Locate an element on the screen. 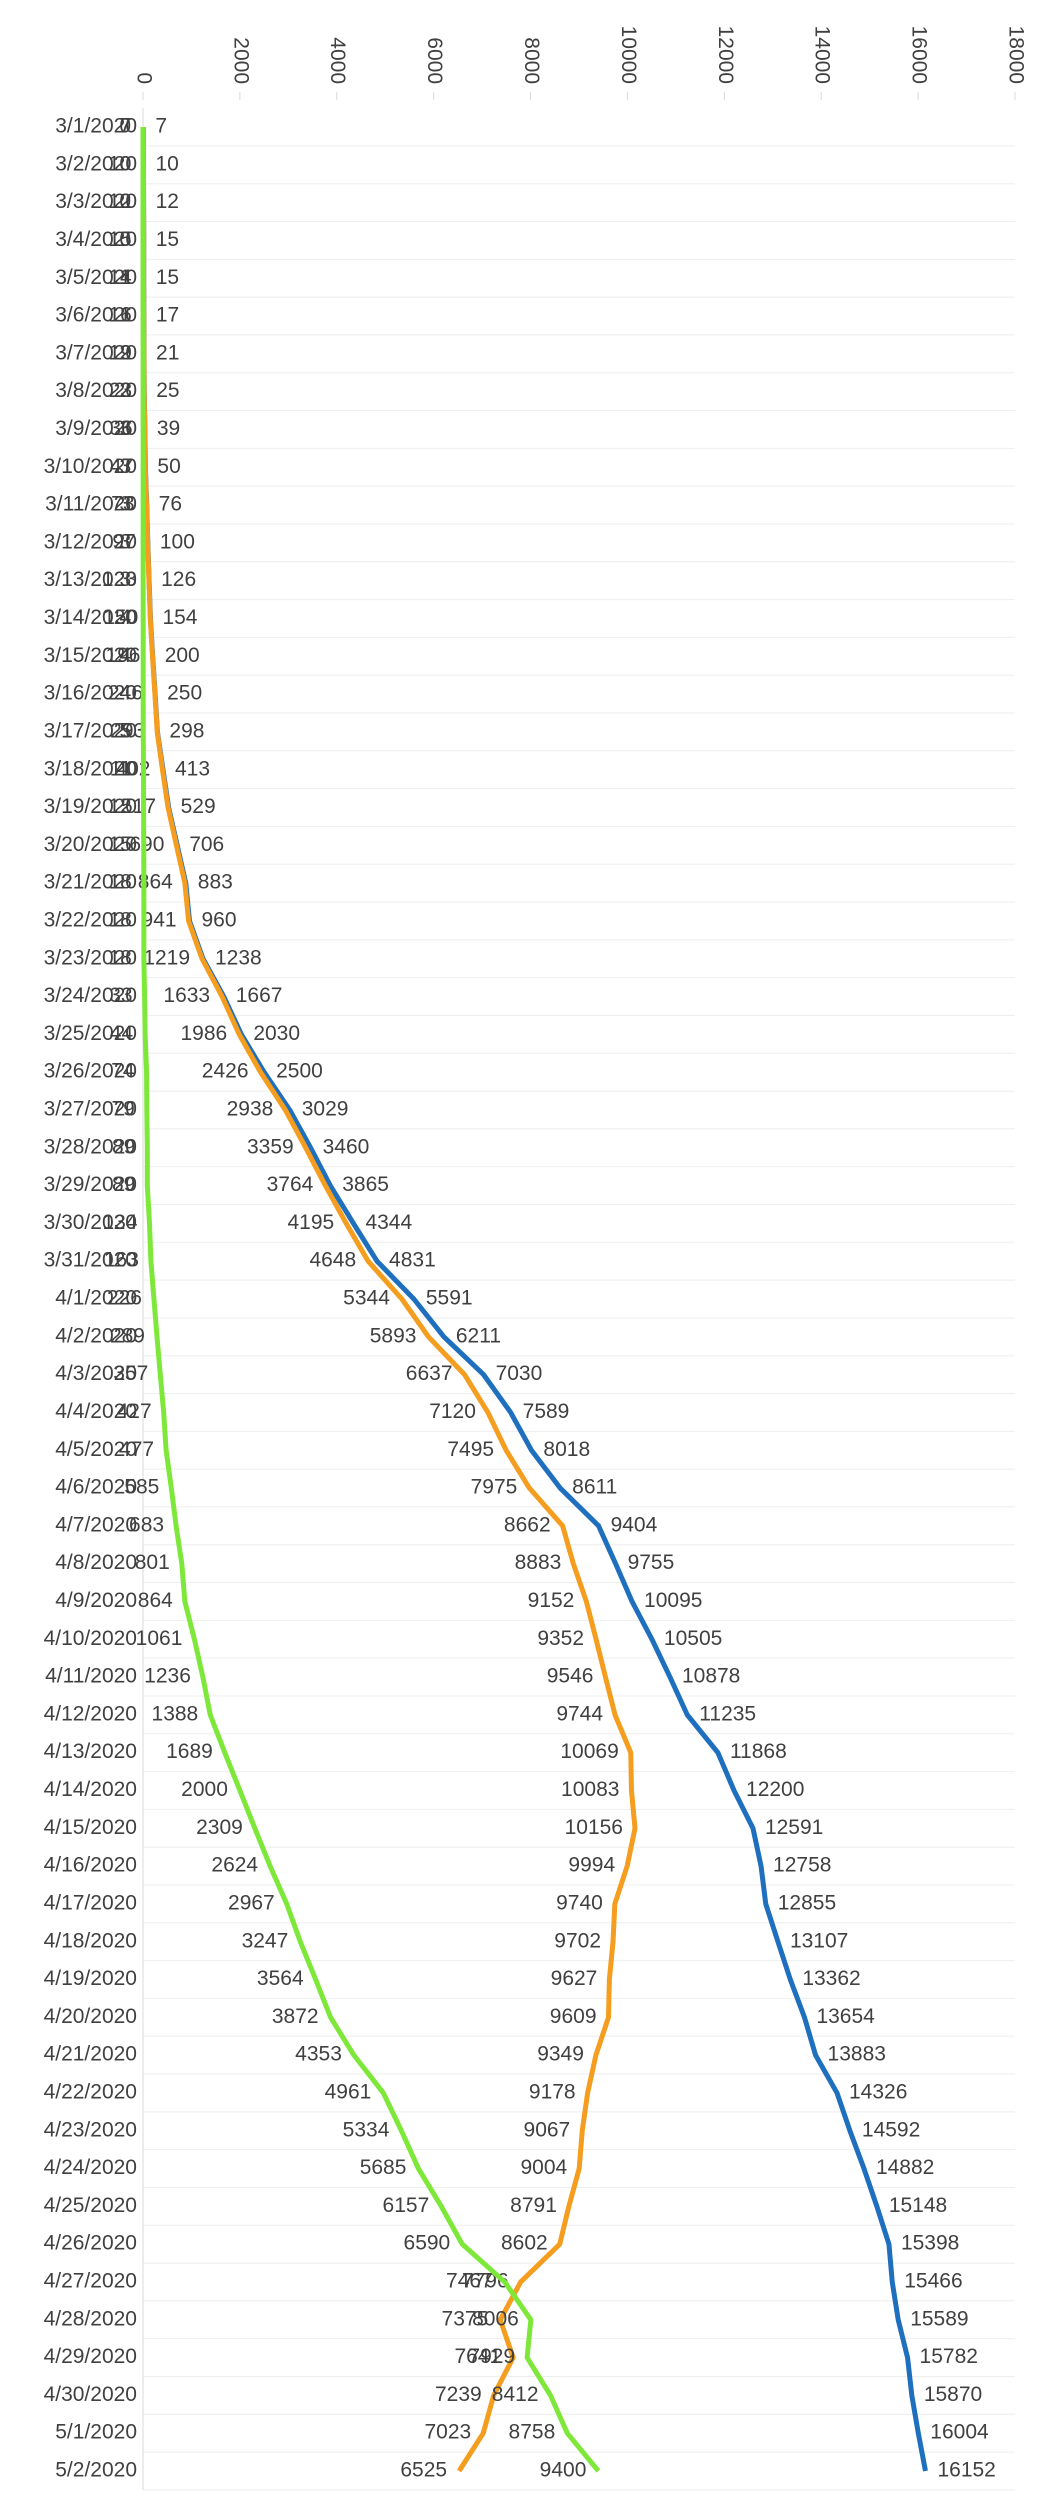 Image resolution: width=1047 pixels, height=2499 pixels. data-label: 6525 is located at coordinates (423, 2470).